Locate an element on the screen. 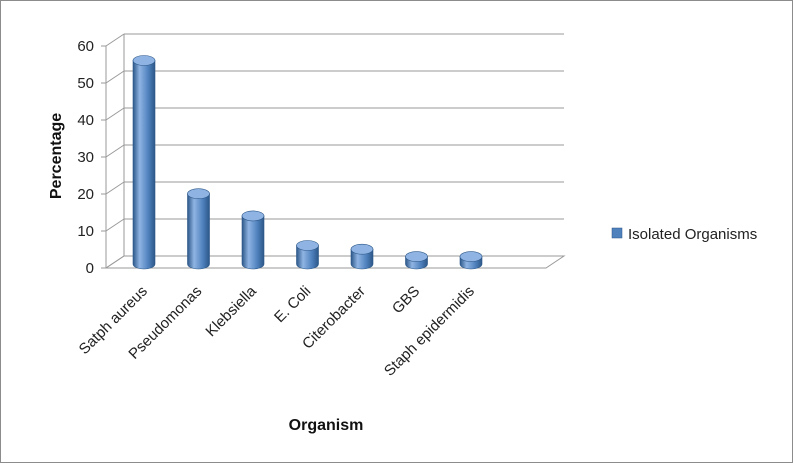 Image resolution: width=793 pixels, height=464 pixels. y-tick-label: 50 is located at coordinates (85, 83).